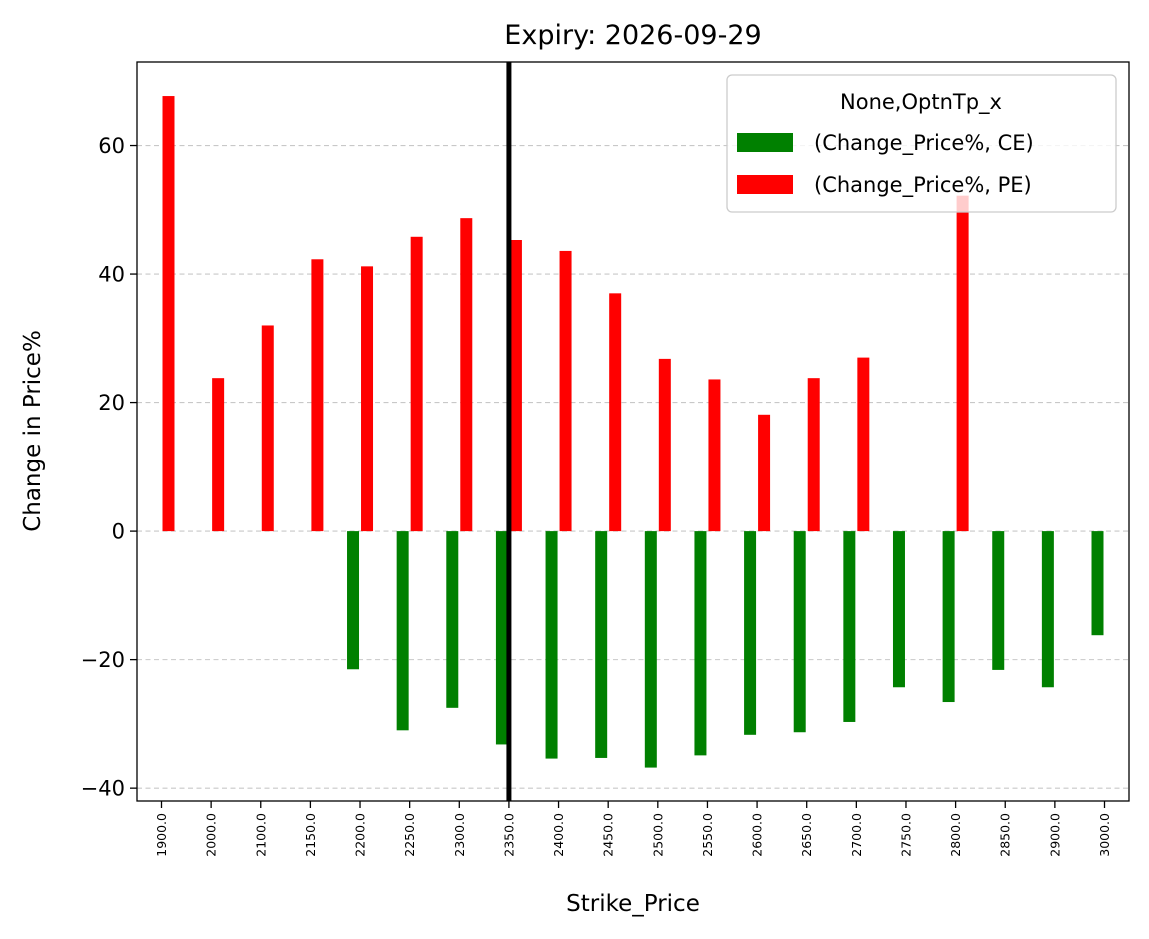  I want to click on x-tick-label: 2150.0, so click(310, 835).